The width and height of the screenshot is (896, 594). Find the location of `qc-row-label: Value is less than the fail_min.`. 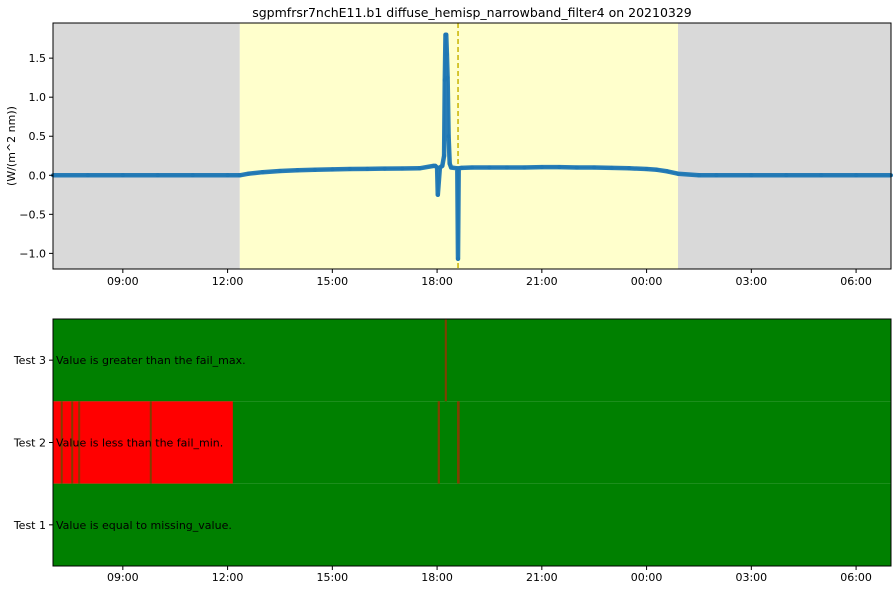

qc-row-label: Value is less than the fail_min. is located at coordinates (139, 443).